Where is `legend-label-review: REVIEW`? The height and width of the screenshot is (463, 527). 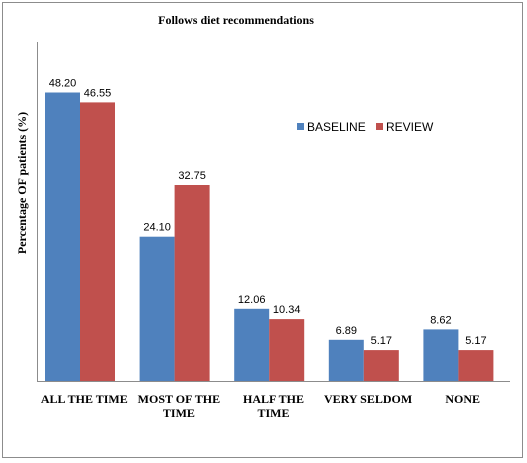
legend-label-review: REVIEW is located at coordinates (410, 127).